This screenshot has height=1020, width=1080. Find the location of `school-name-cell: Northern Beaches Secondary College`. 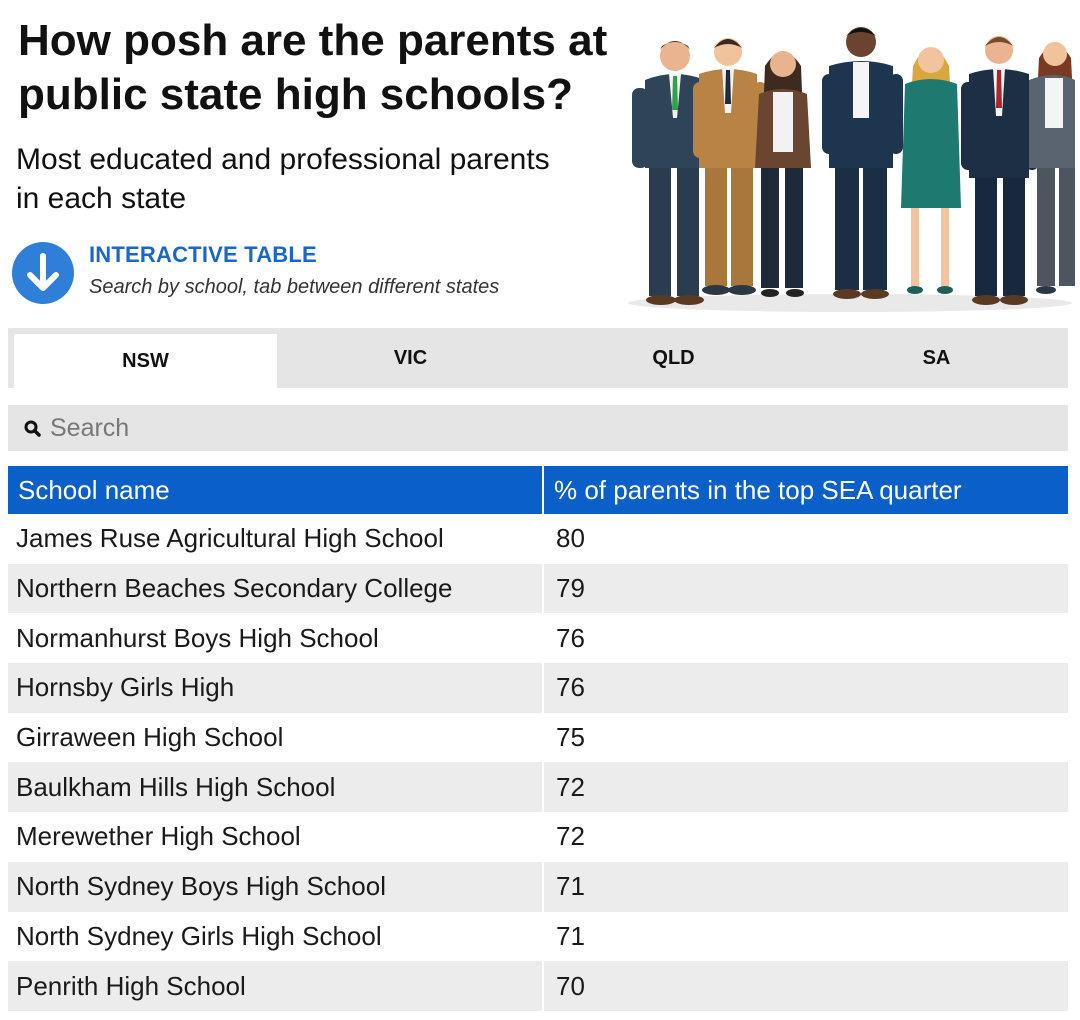

school-name-cell: Northern Beaches Secondary College is located at coordinates (276, 588).